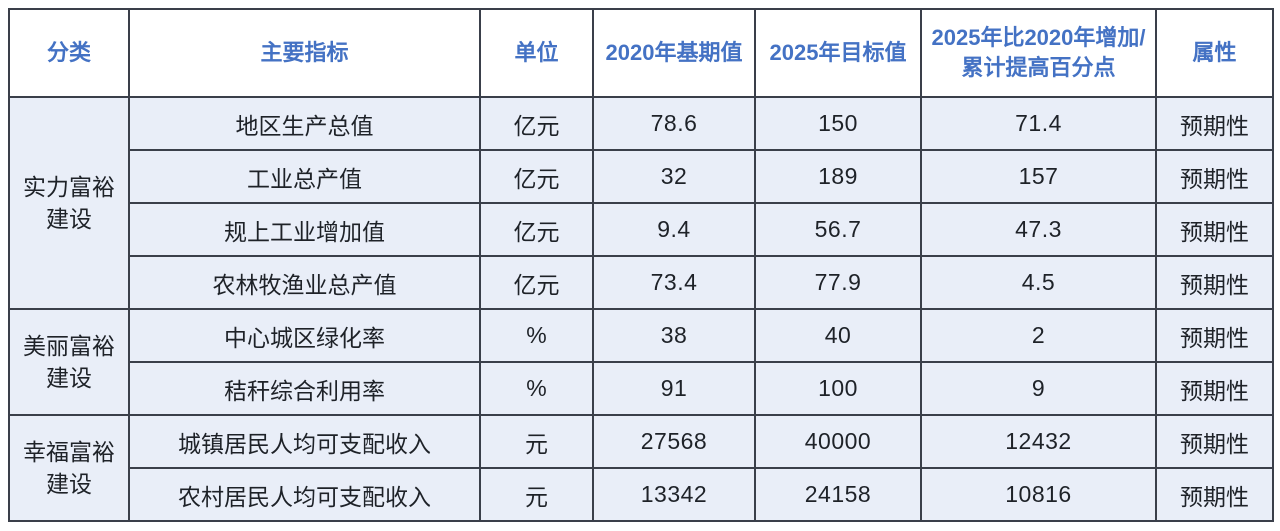 This screenshot has width=1280, height=531. What do you see at coordinates (69, 53) in the screenshot?
I see `header-category: 分类` at bounding box center [69, 53].